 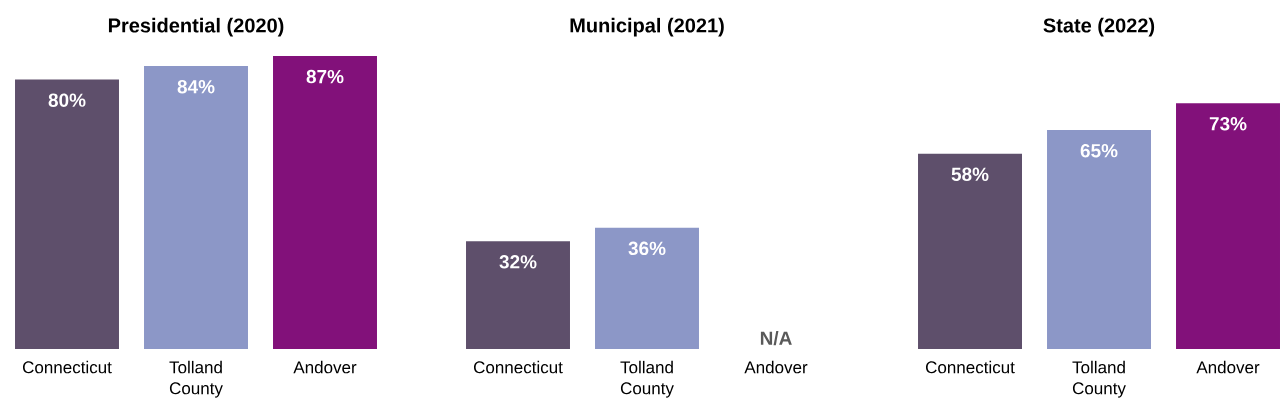 I want to click on data-label: 65%, so click(x=1099, y=150).